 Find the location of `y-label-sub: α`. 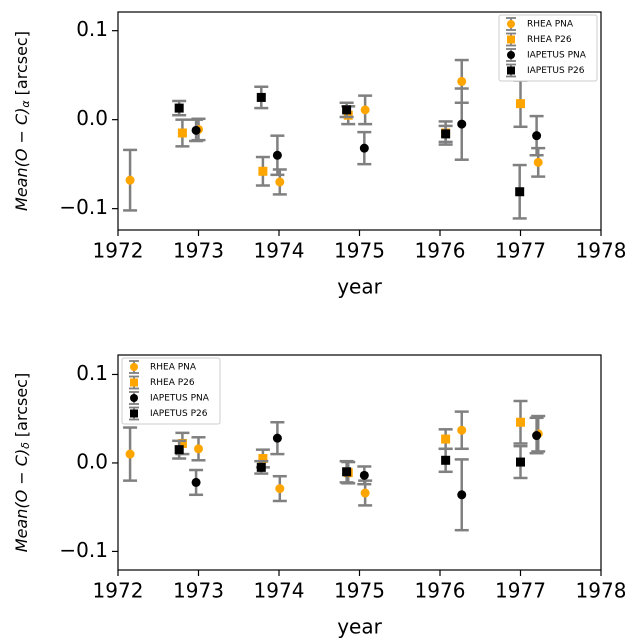

y-label-sub: α is located at coordinates (25, 104).